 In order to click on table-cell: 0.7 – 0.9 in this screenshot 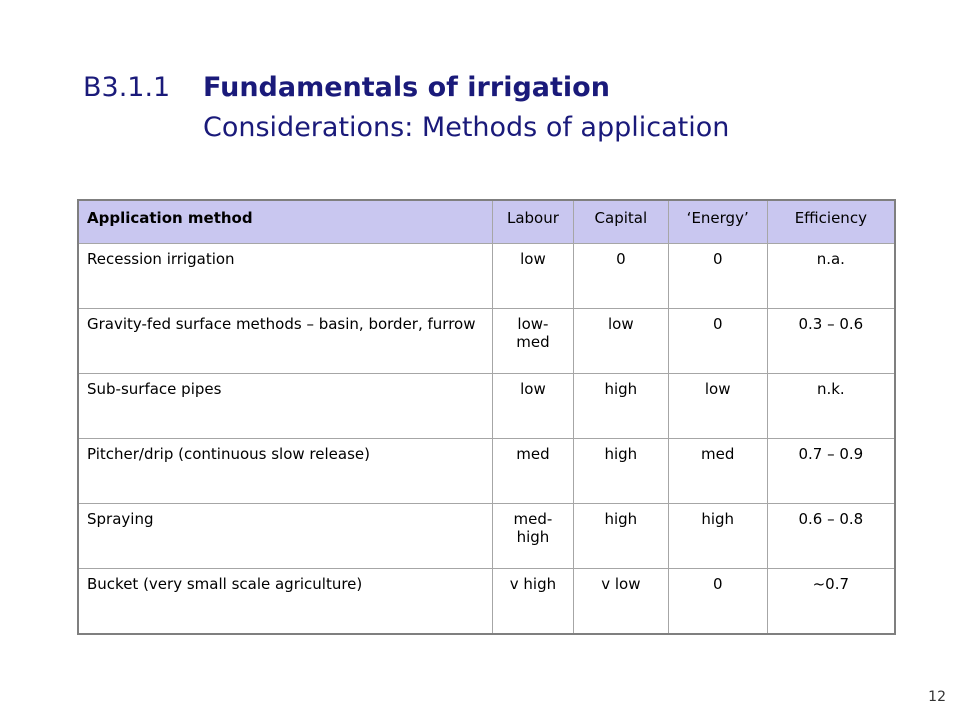, I will do `click(831, 471)`.